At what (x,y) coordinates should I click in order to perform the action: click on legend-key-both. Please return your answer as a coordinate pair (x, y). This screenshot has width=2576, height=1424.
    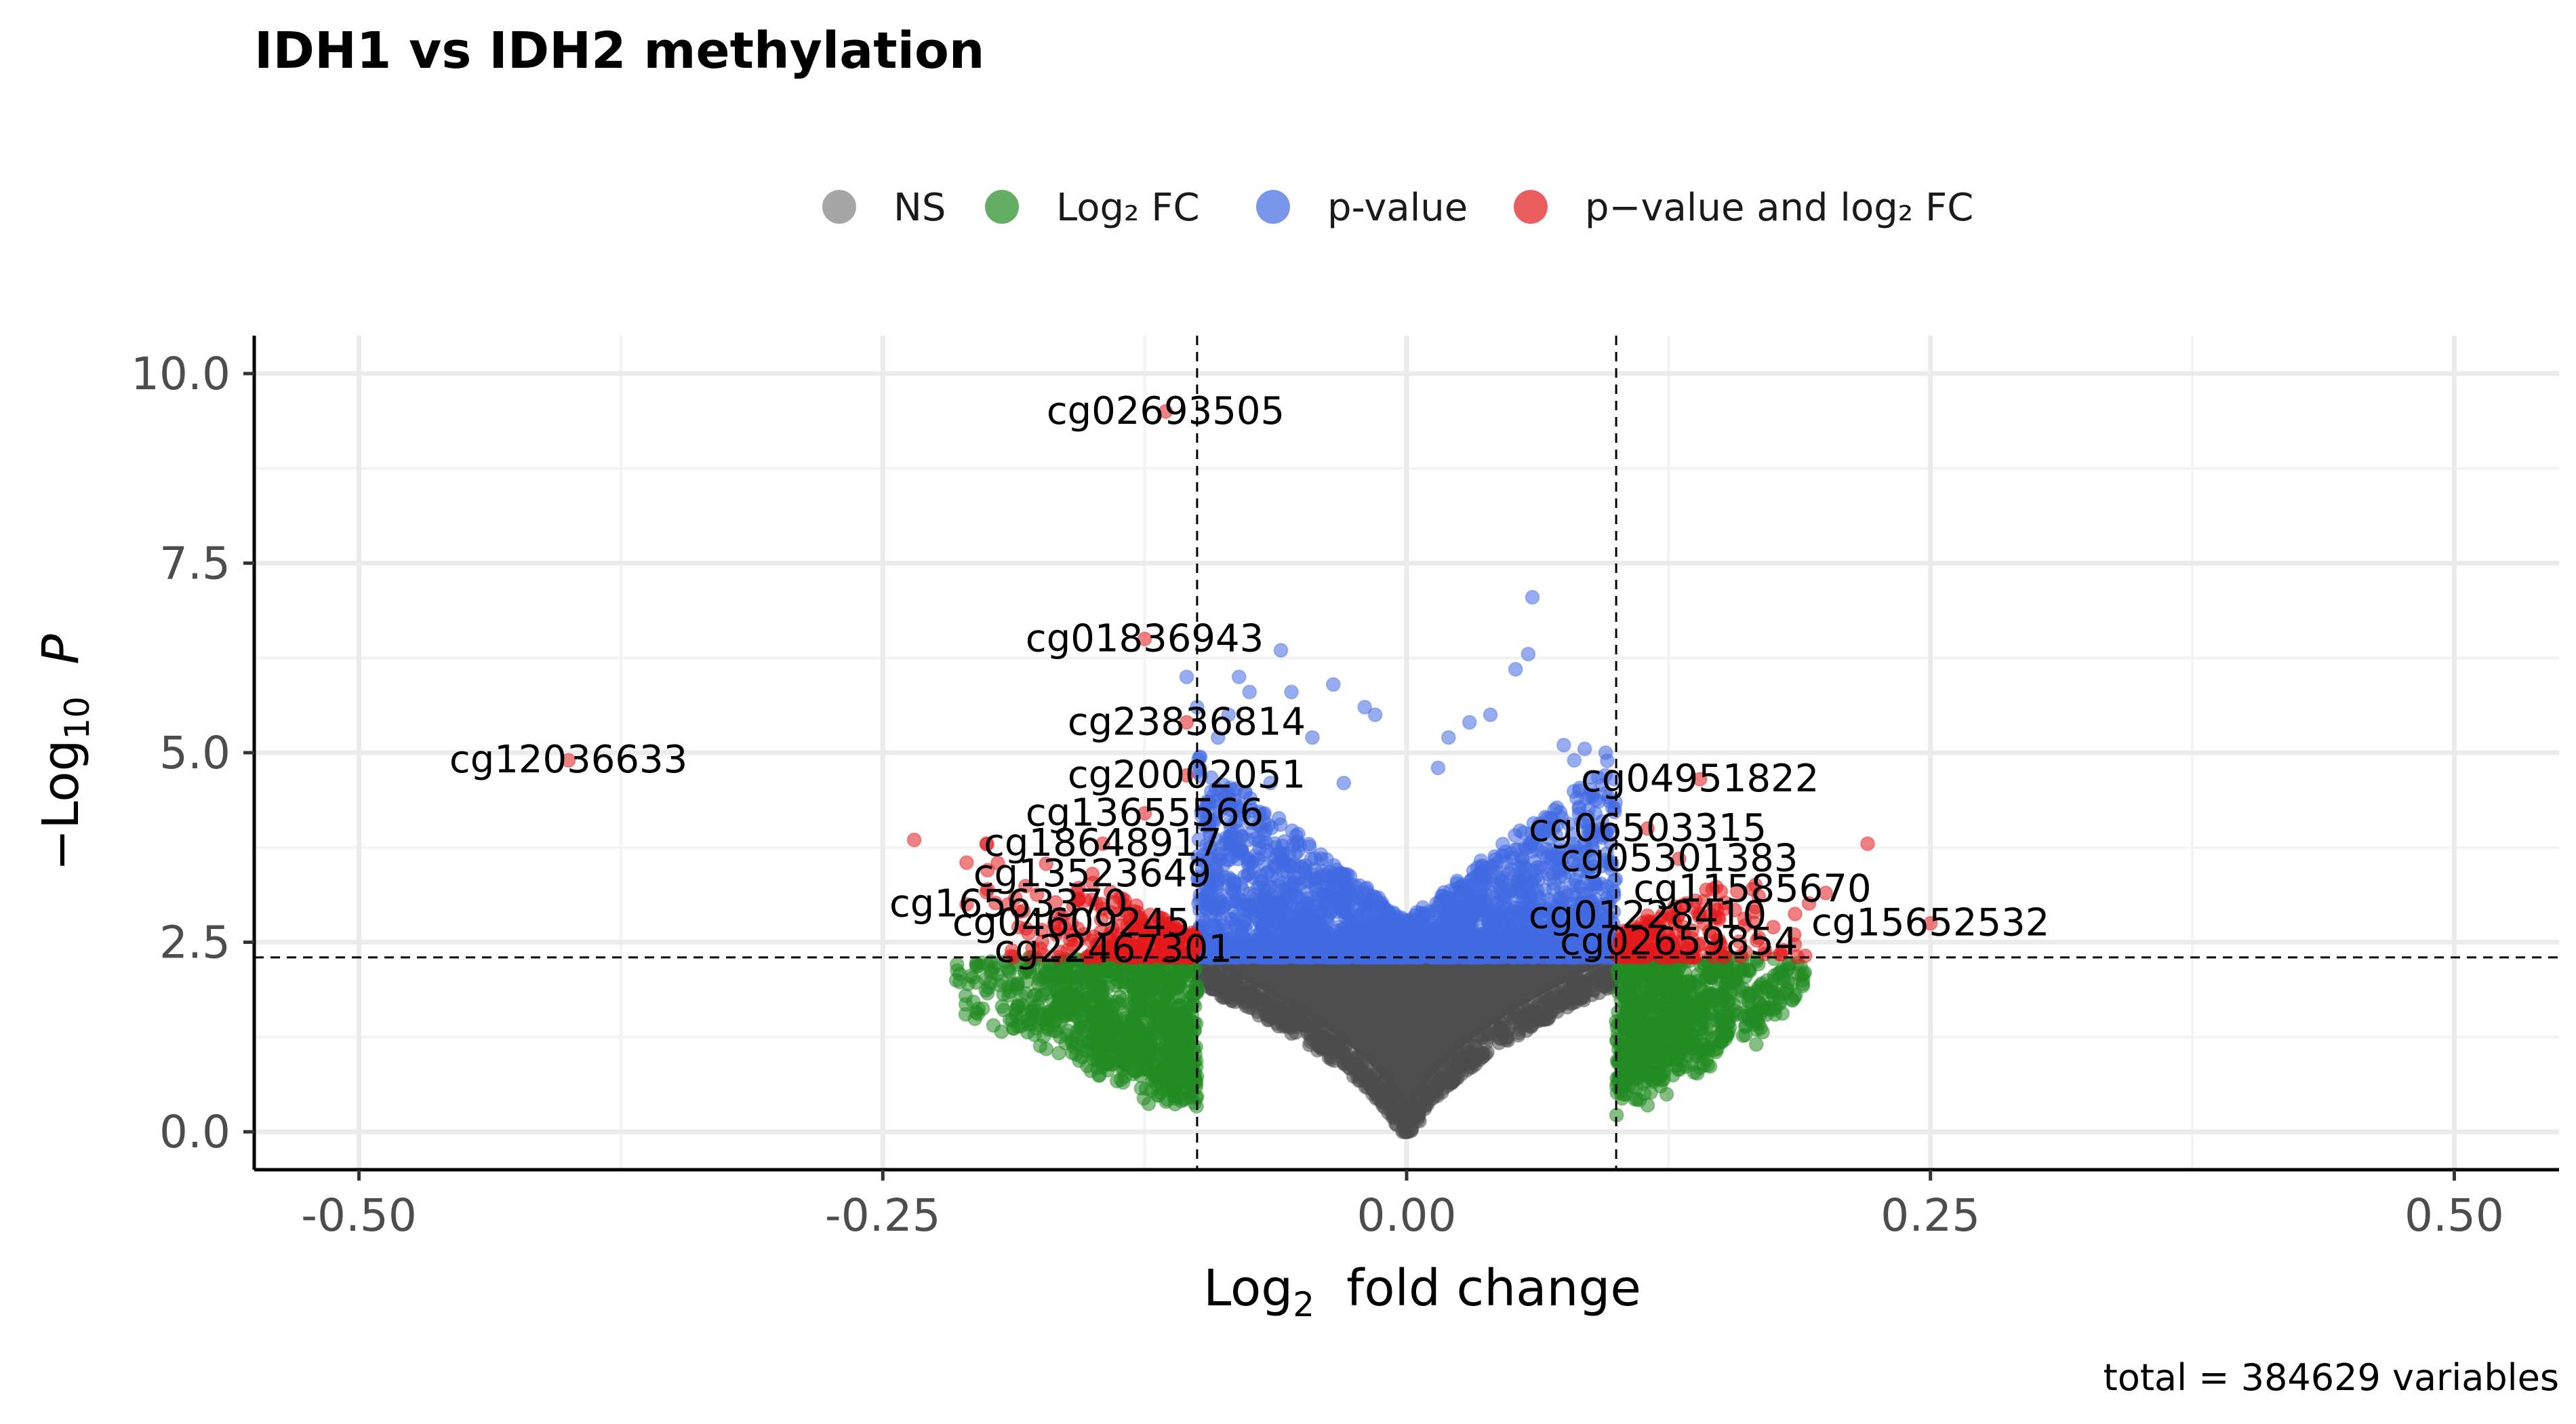
    Looking at the image, I should click on (1531, 207).